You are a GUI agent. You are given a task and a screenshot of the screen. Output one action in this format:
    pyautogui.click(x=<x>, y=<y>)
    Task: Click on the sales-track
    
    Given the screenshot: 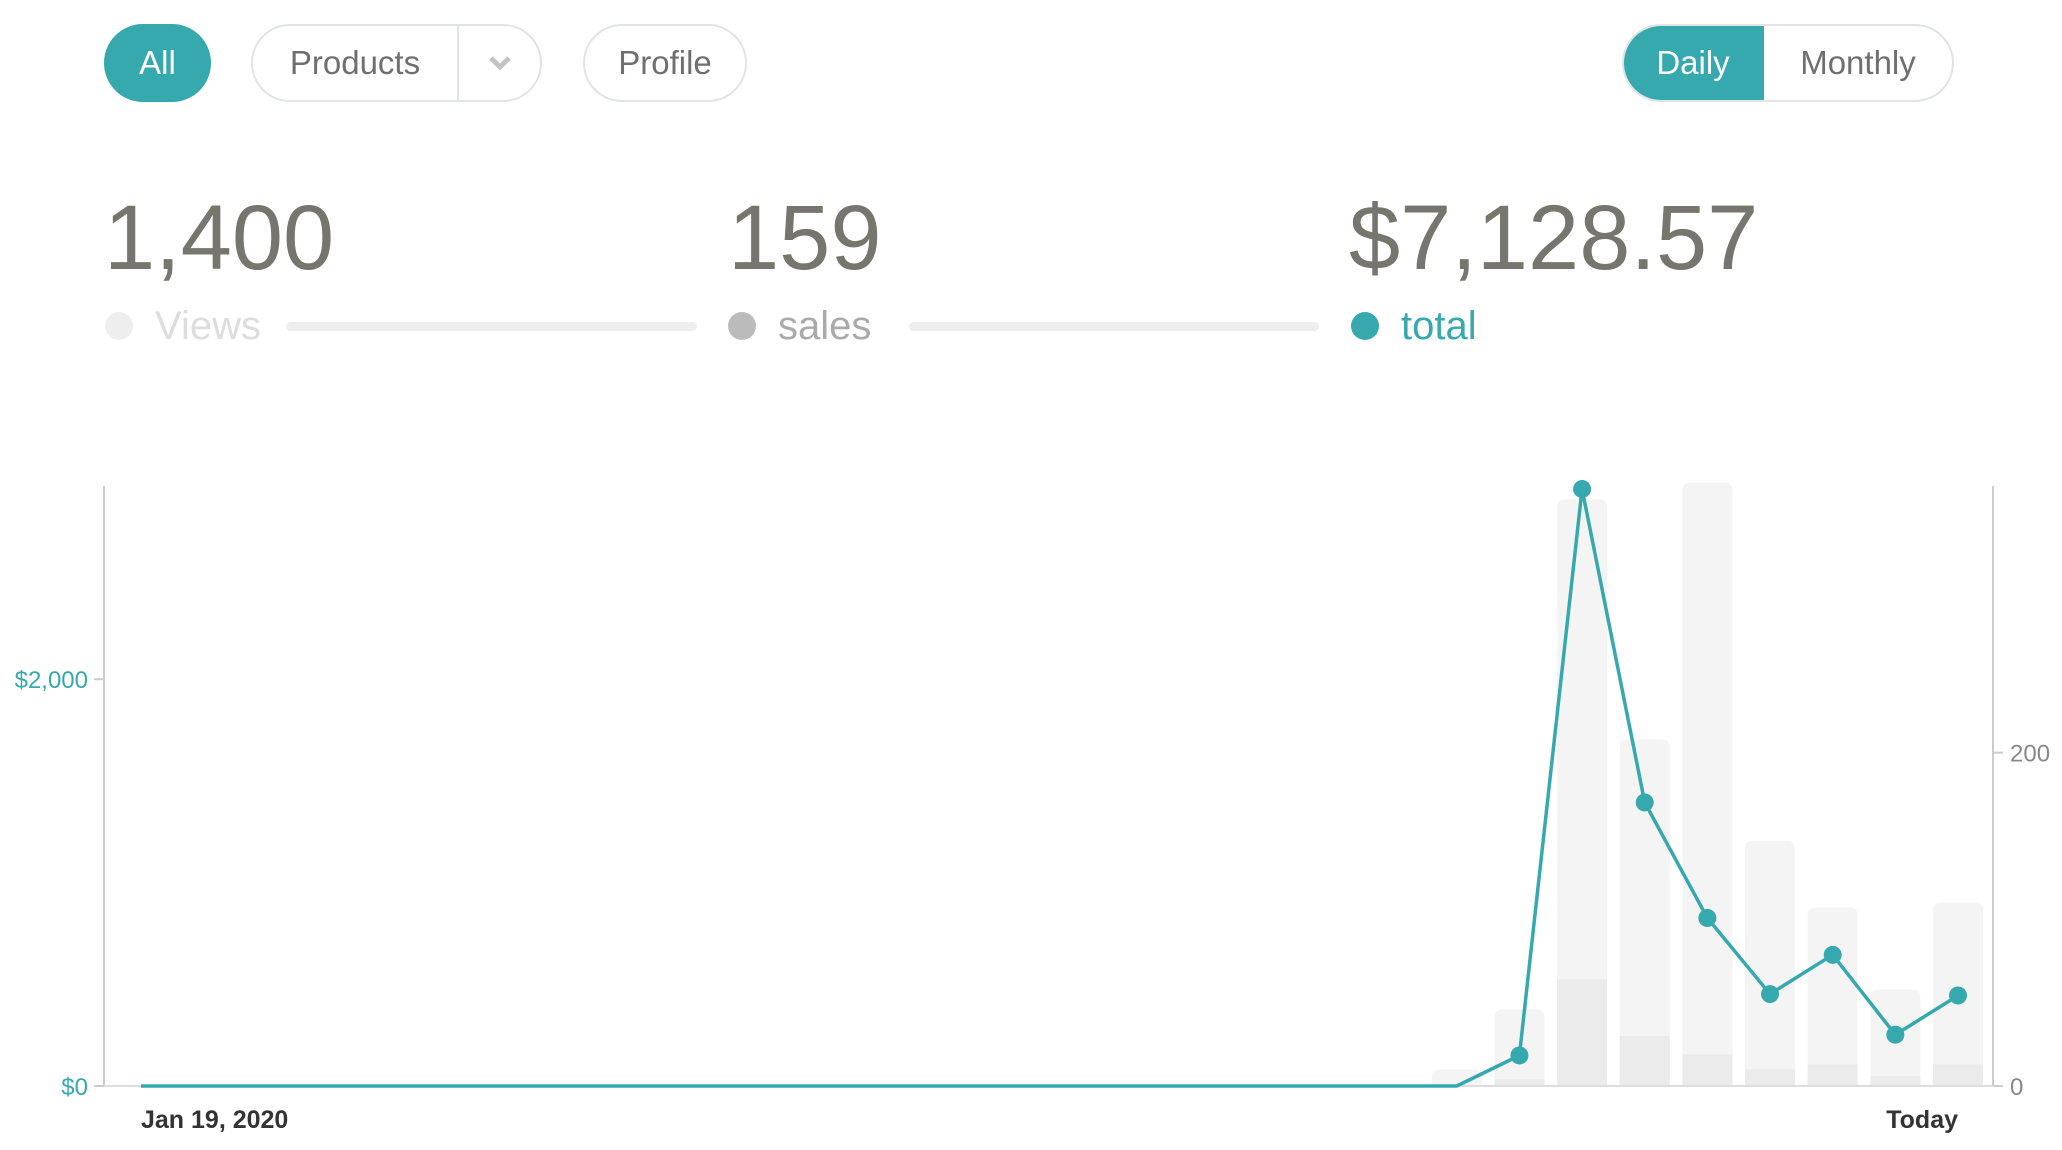 What is the action you would take?
    pyautogui.click(x=1114, y=326)
    